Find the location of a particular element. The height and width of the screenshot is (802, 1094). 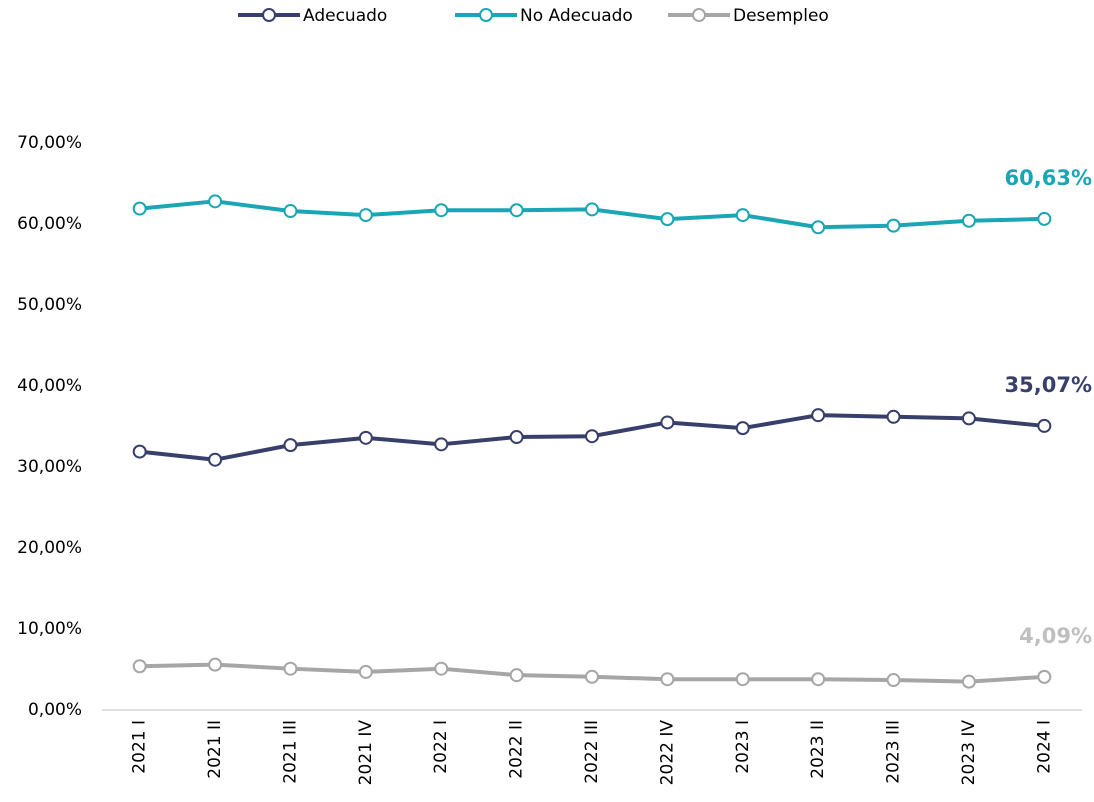

x-tick-label: 2021 I is located at coordinates (140, 747).